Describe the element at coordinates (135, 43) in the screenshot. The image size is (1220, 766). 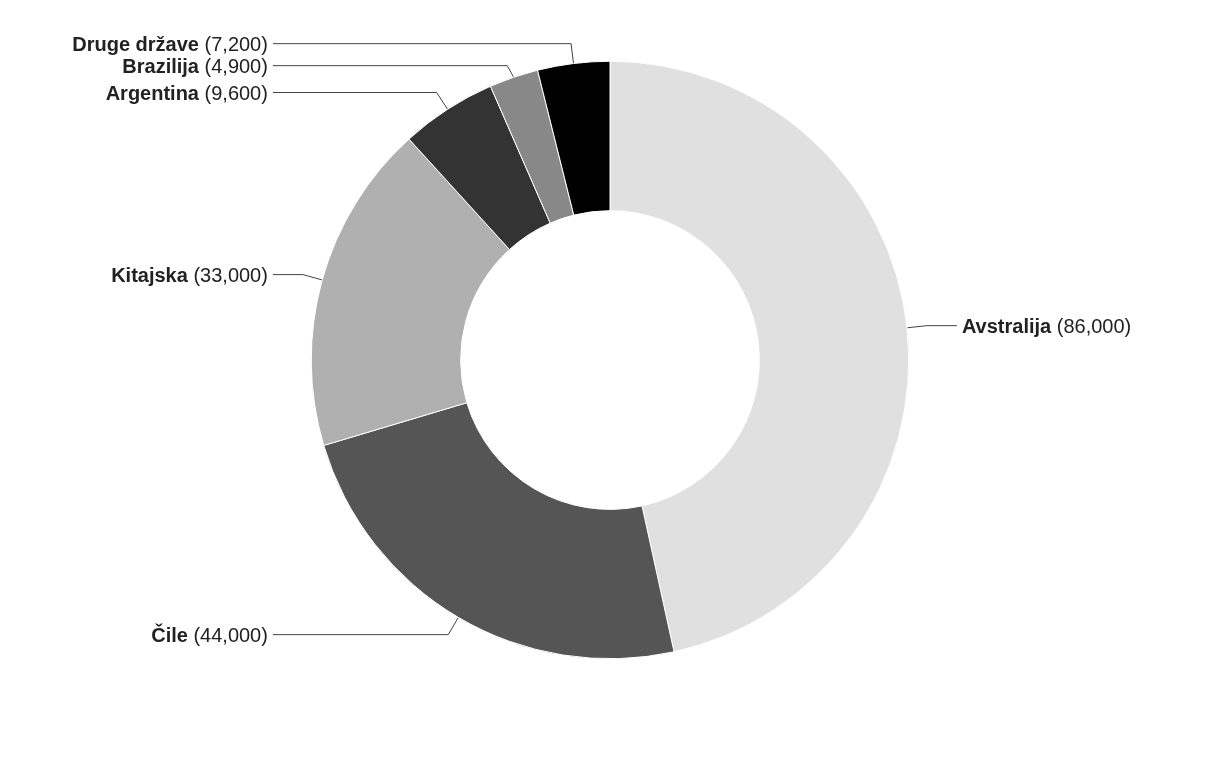
I see `slice-label: Druge države` at that location.